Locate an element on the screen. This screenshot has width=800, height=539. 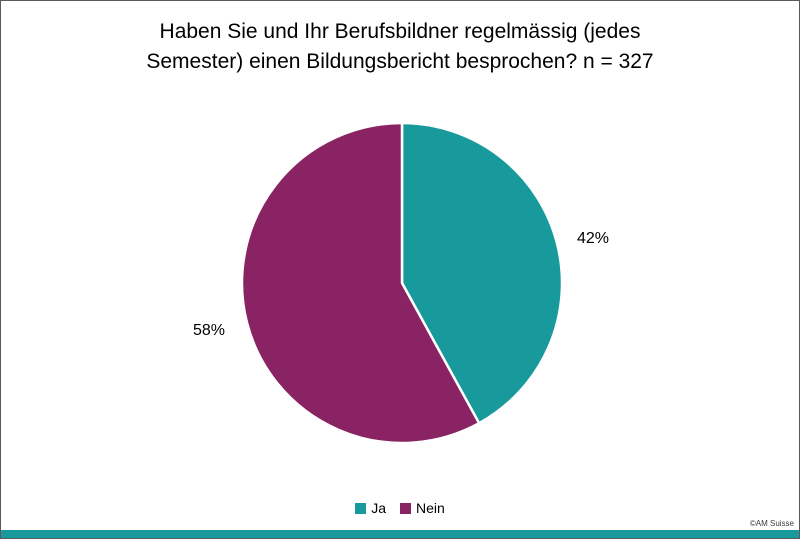
pie-label-nein: 58% is located at coordinates (209, 330).